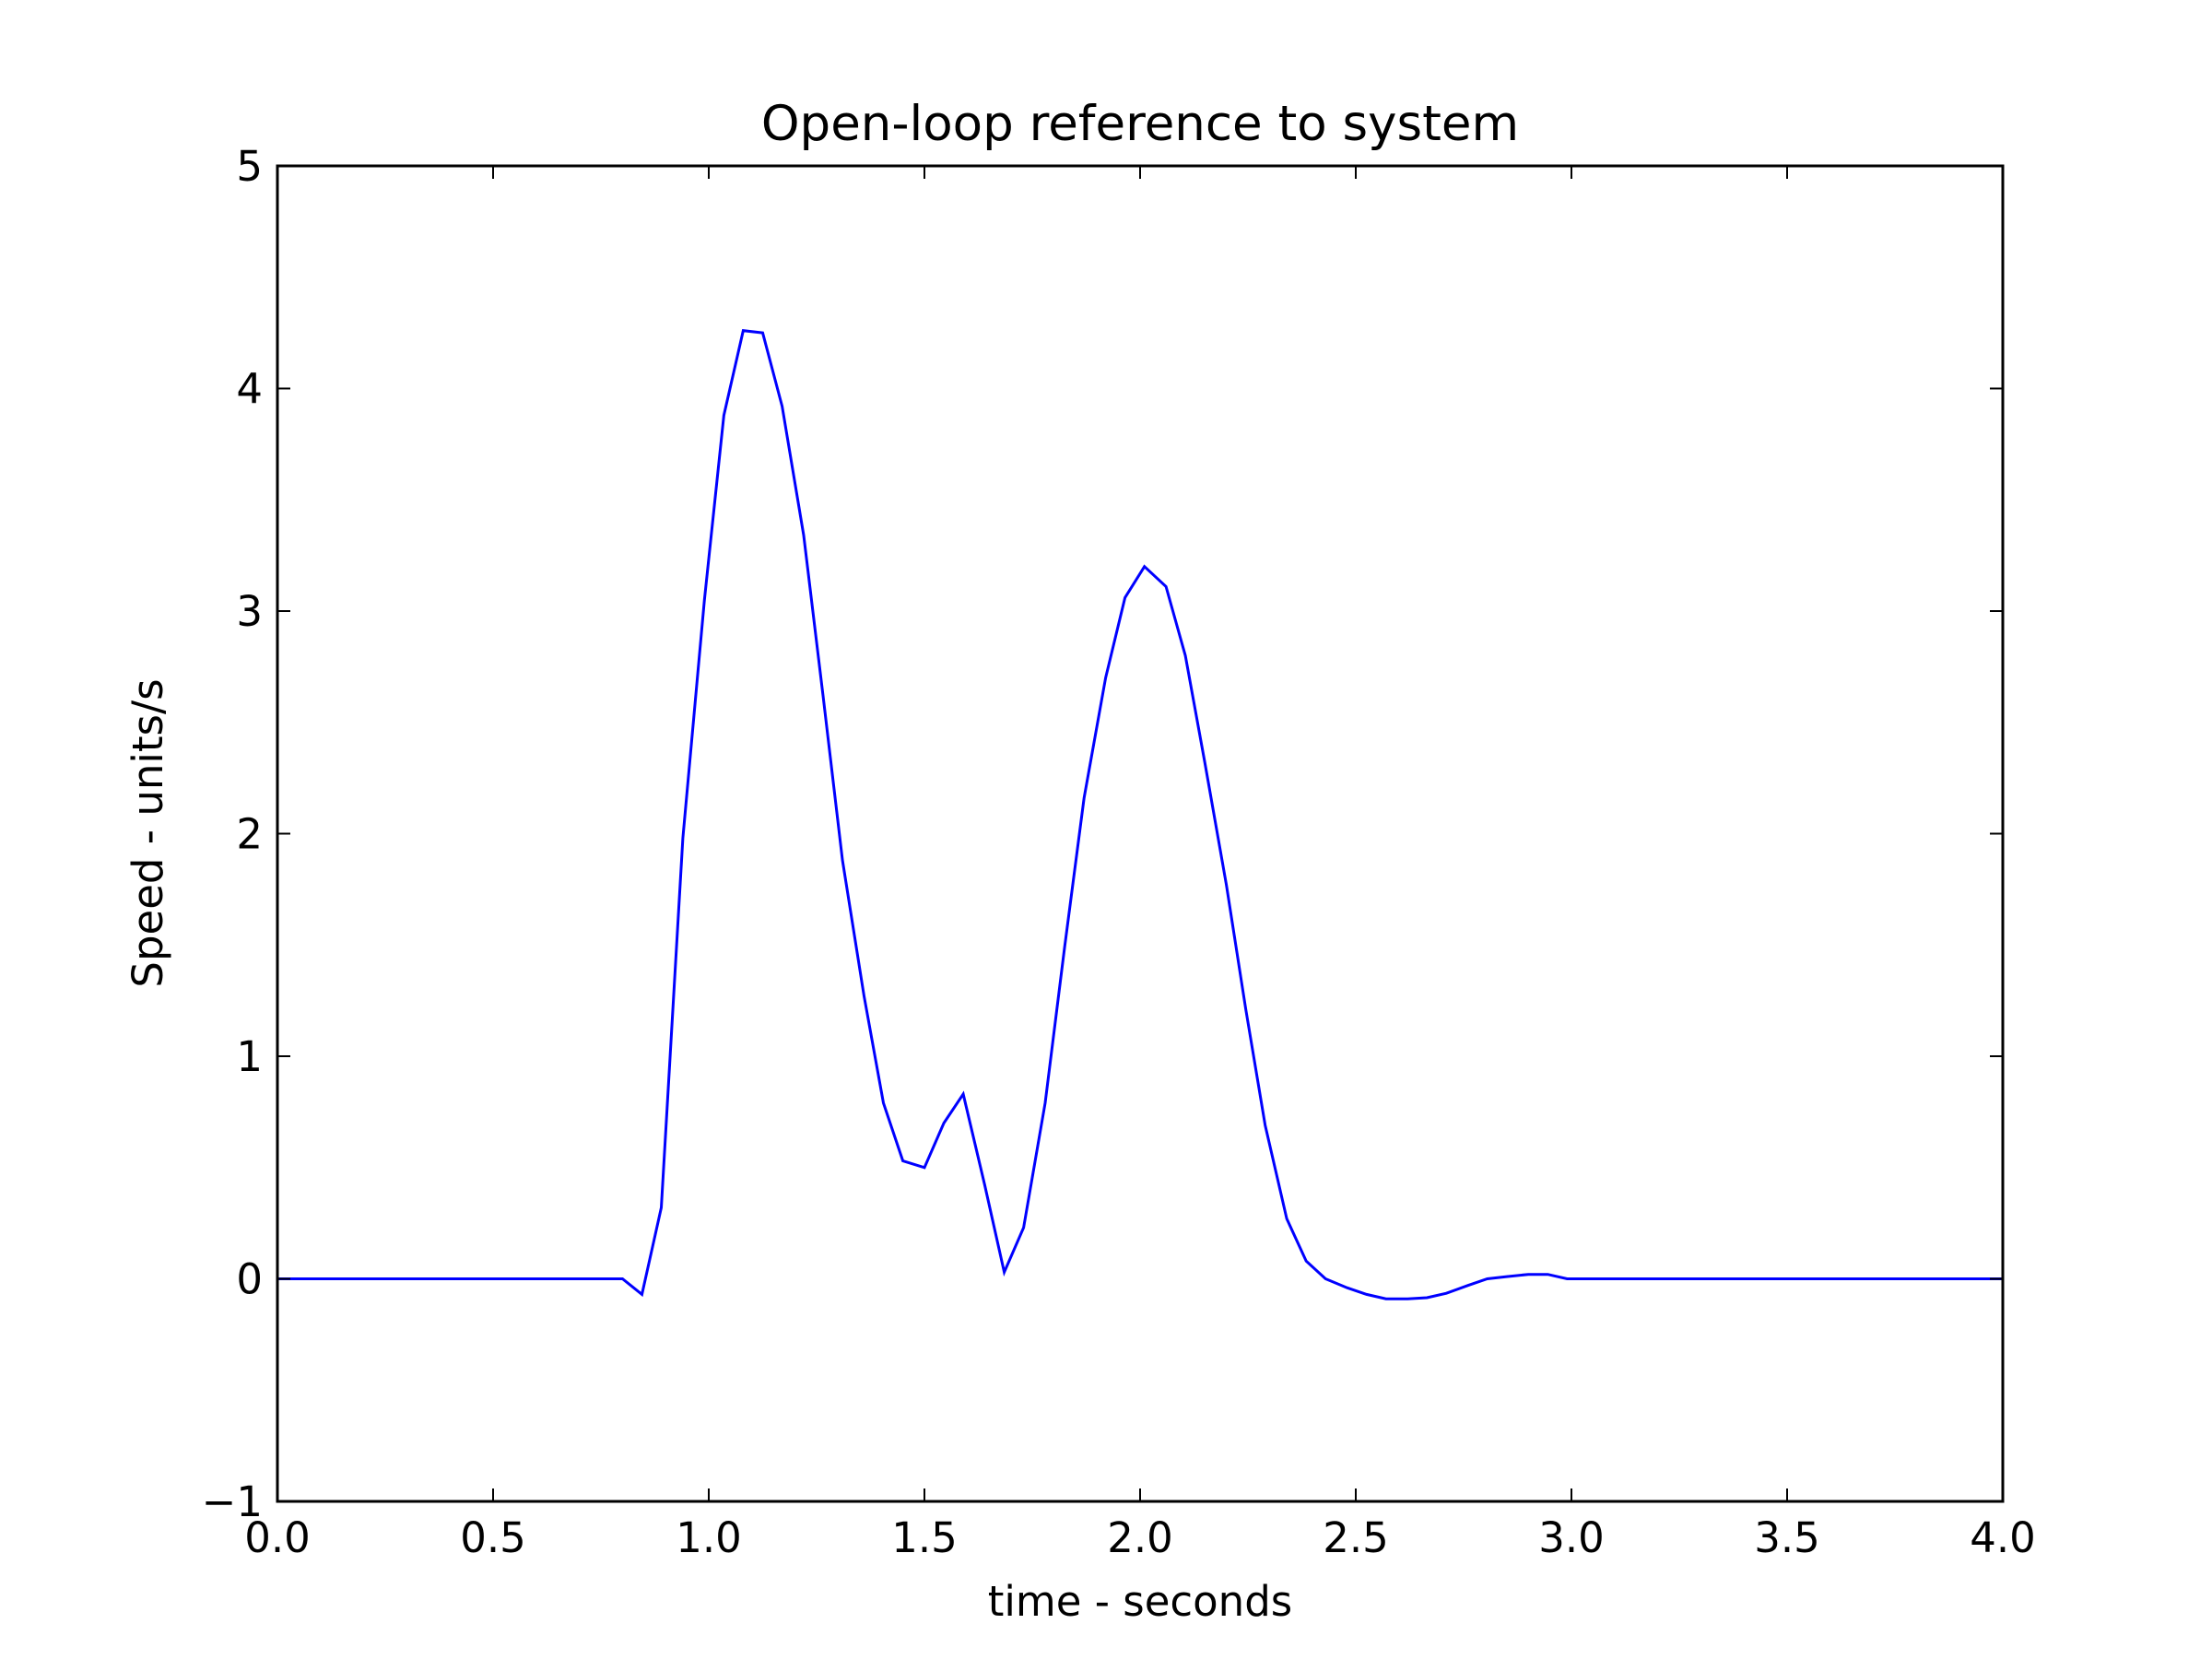 Image resolution: width=2212 pixels, height=1659 pixels. What do you see at coordinates (709, 1537) in the screenshot?
I see `x-tick-label: 1.0` at bounding box center [709, 1537].